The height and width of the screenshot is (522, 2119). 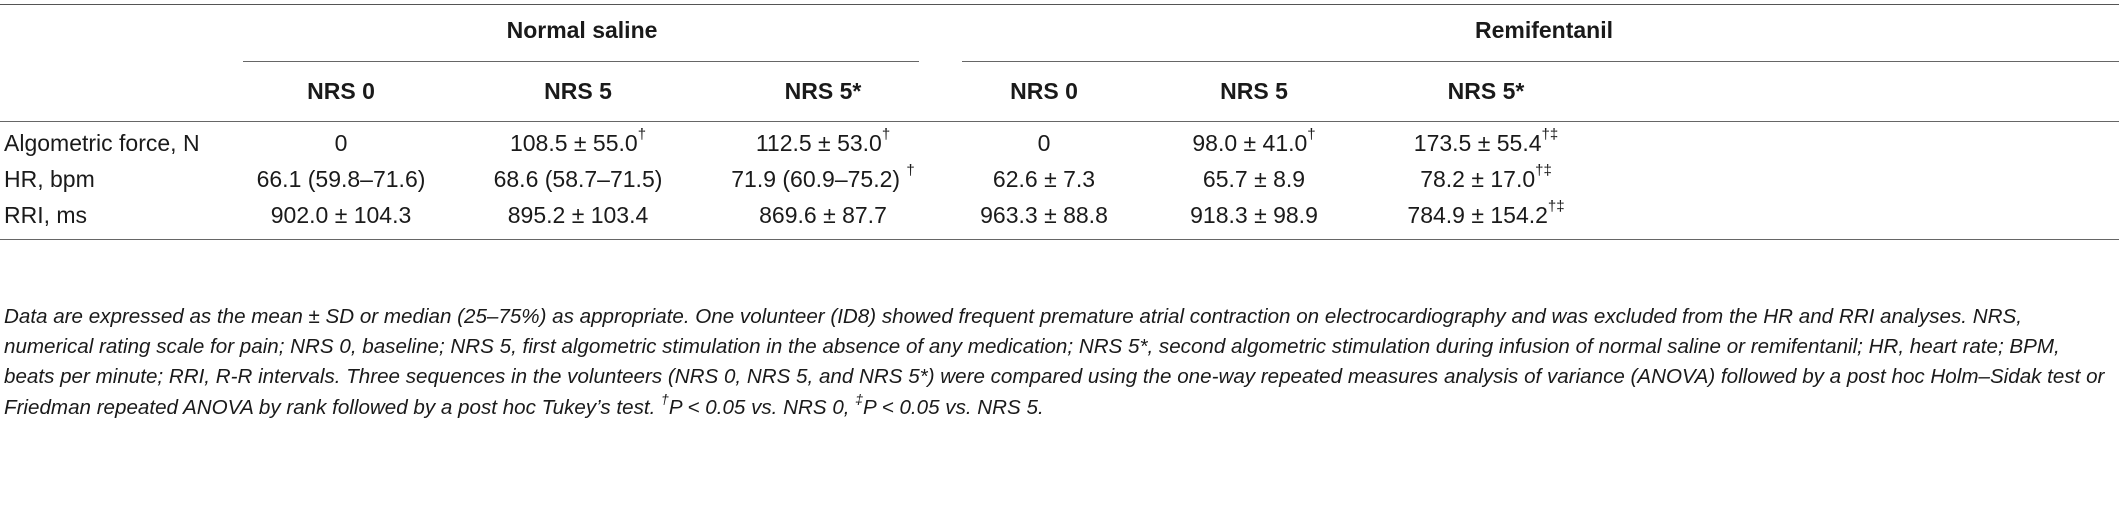 What do you see at coordinates (859, 398) in the screenshot?
I see `double-dagger-symbol: ‡` at bounding box center [859, 398].